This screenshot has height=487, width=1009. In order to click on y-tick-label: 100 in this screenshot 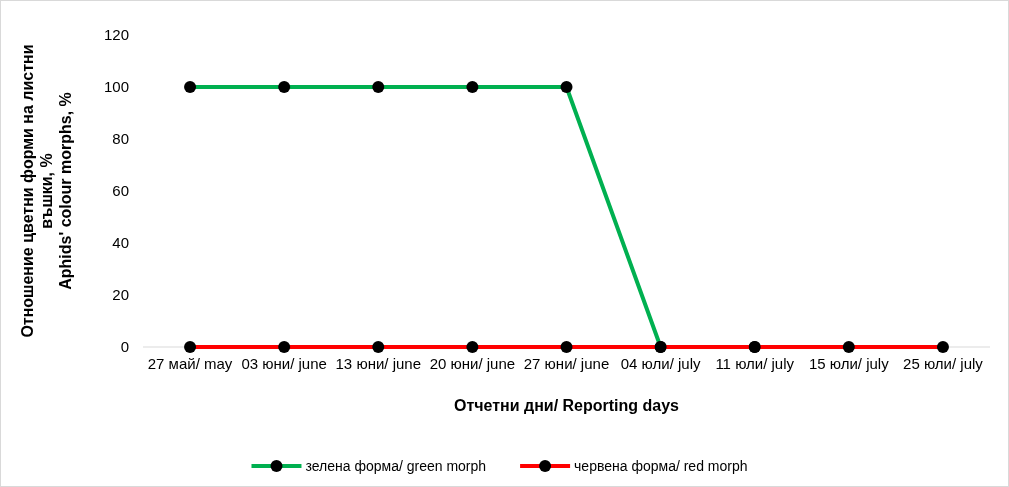, I will do `click(116, 87)`.